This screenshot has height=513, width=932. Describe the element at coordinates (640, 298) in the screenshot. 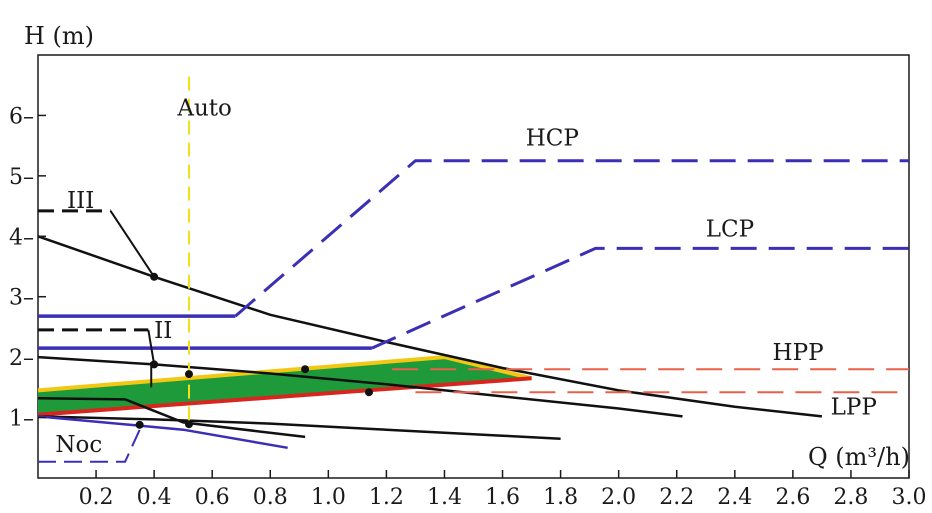

I see `series-lcp-line` at that location.